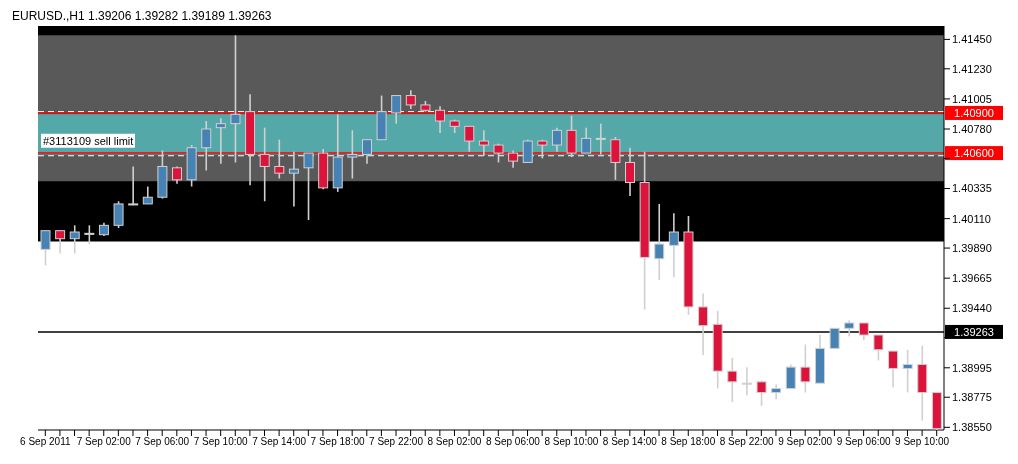 The height and width of the screenshot is (464, 1018). Describe the element at coordinates (974, 153) in the screenshot. I see `ref-line-label: 1.40600` at that location.